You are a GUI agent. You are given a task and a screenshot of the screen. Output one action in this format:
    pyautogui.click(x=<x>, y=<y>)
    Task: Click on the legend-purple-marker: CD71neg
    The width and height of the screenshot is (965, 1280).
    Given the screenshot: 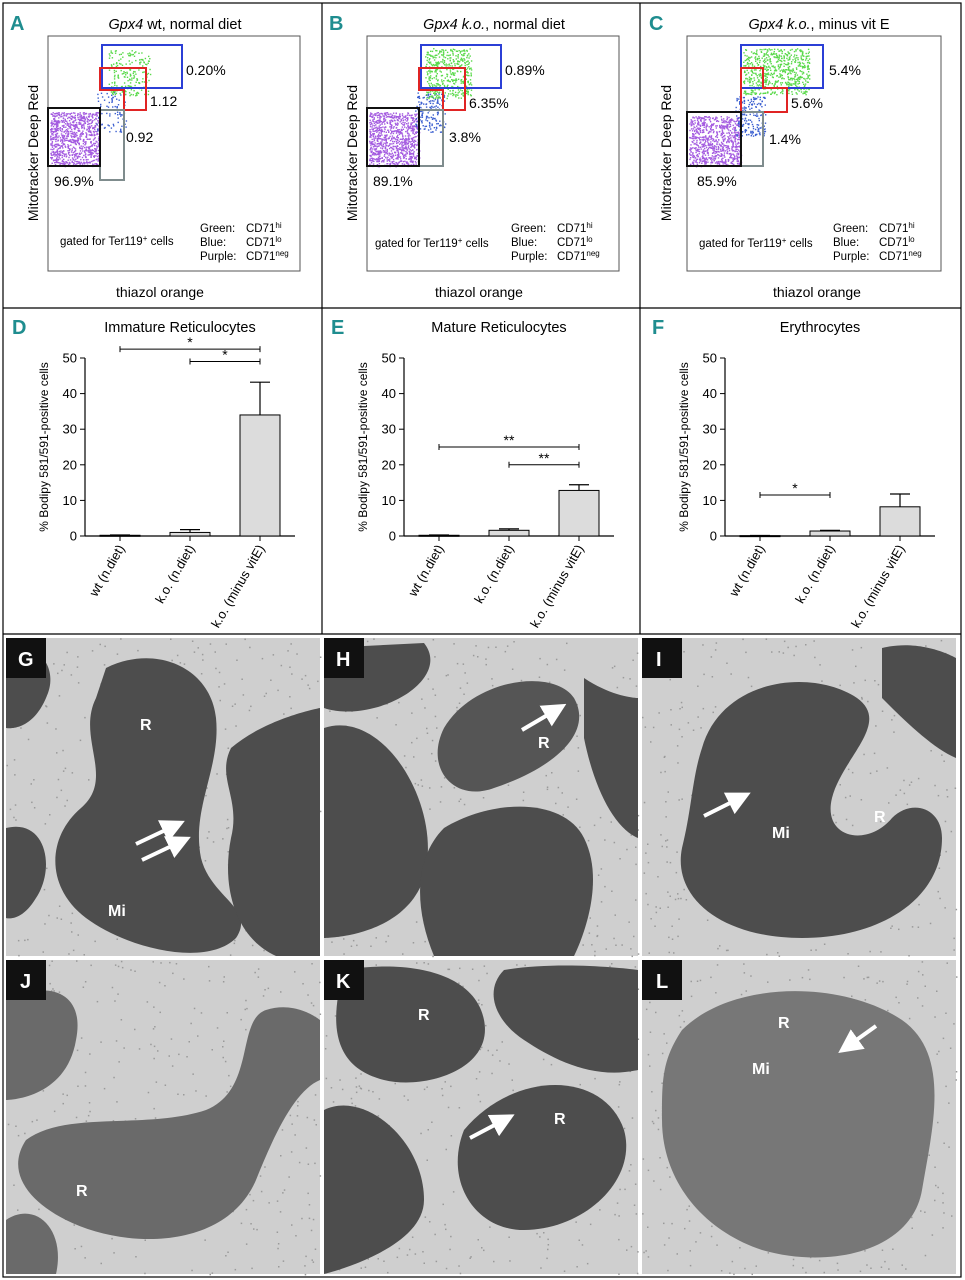 What is the action you would take?
    pyautogui.click(x=267, y=256)
    